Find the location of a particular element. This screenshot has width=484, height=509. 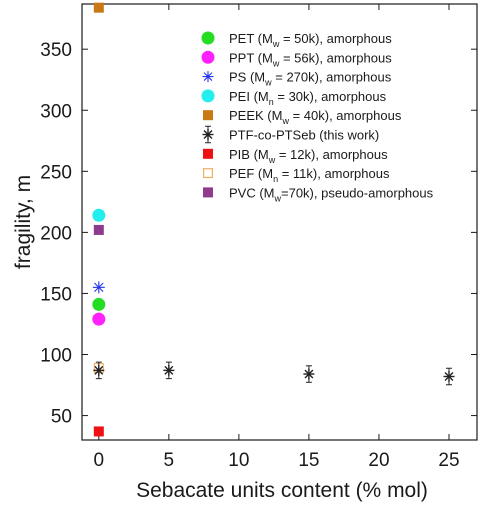

y-tick-label: 250 is located at coordinates (56, 172).